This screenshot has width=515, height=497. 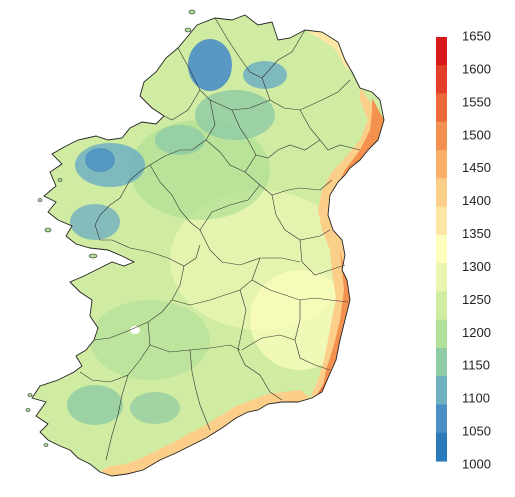 I want to click on colorbar-tick-label: 1000, so click(x=476, y=464).